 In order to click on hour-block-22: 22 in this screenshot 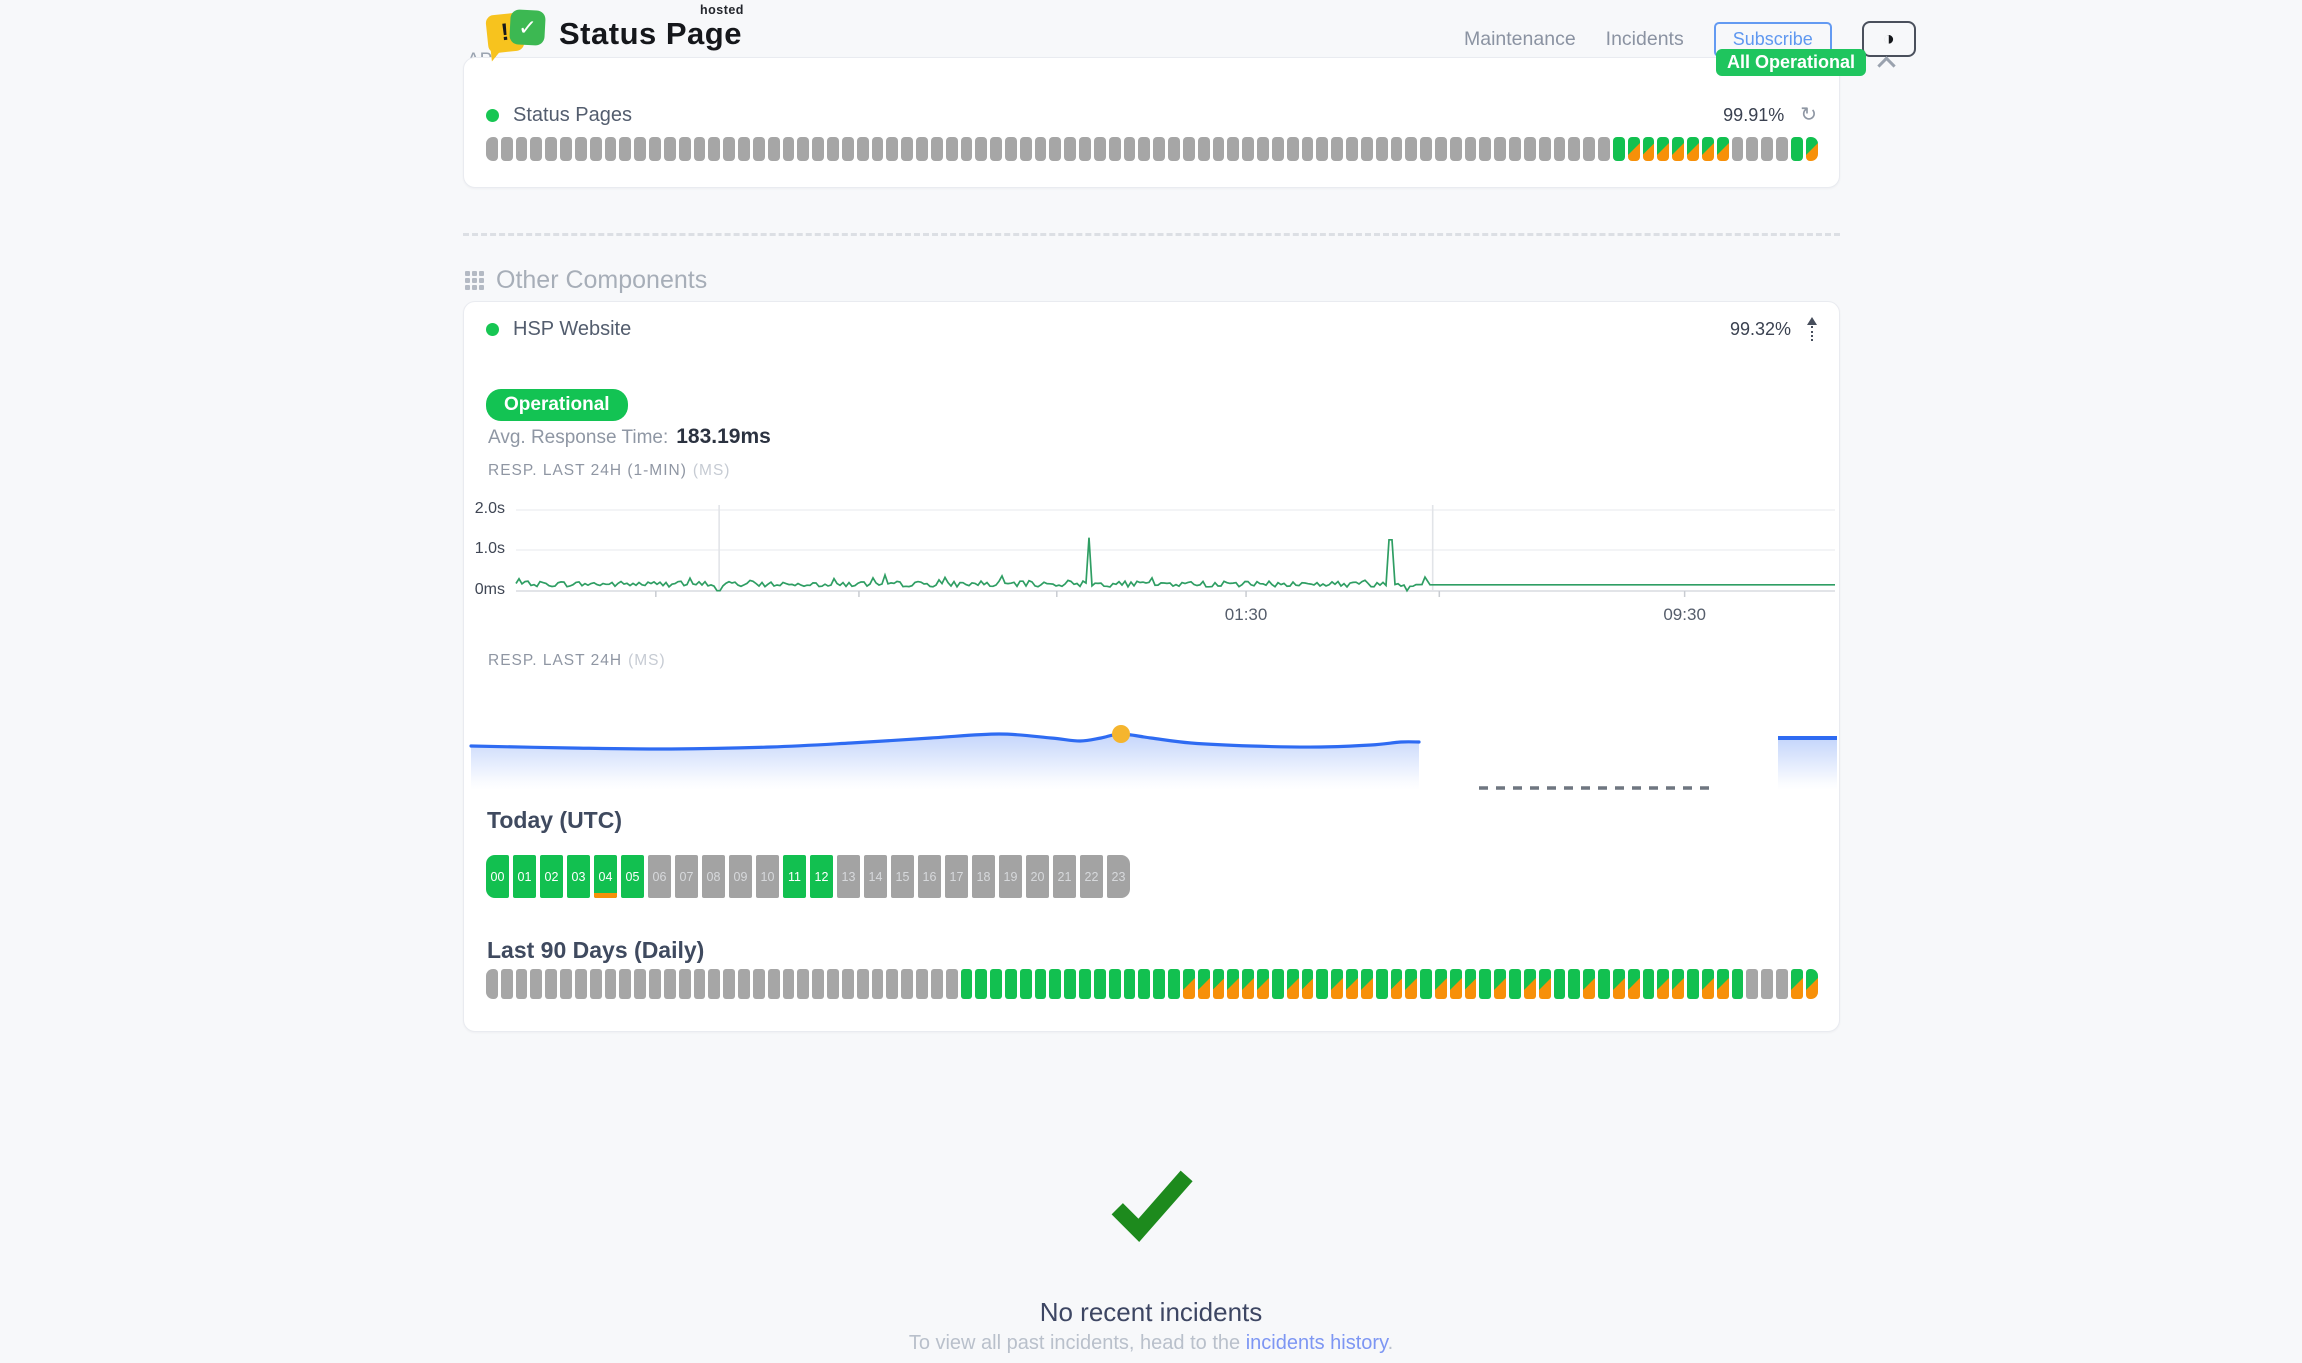, I will do `click(1091, 876)`.